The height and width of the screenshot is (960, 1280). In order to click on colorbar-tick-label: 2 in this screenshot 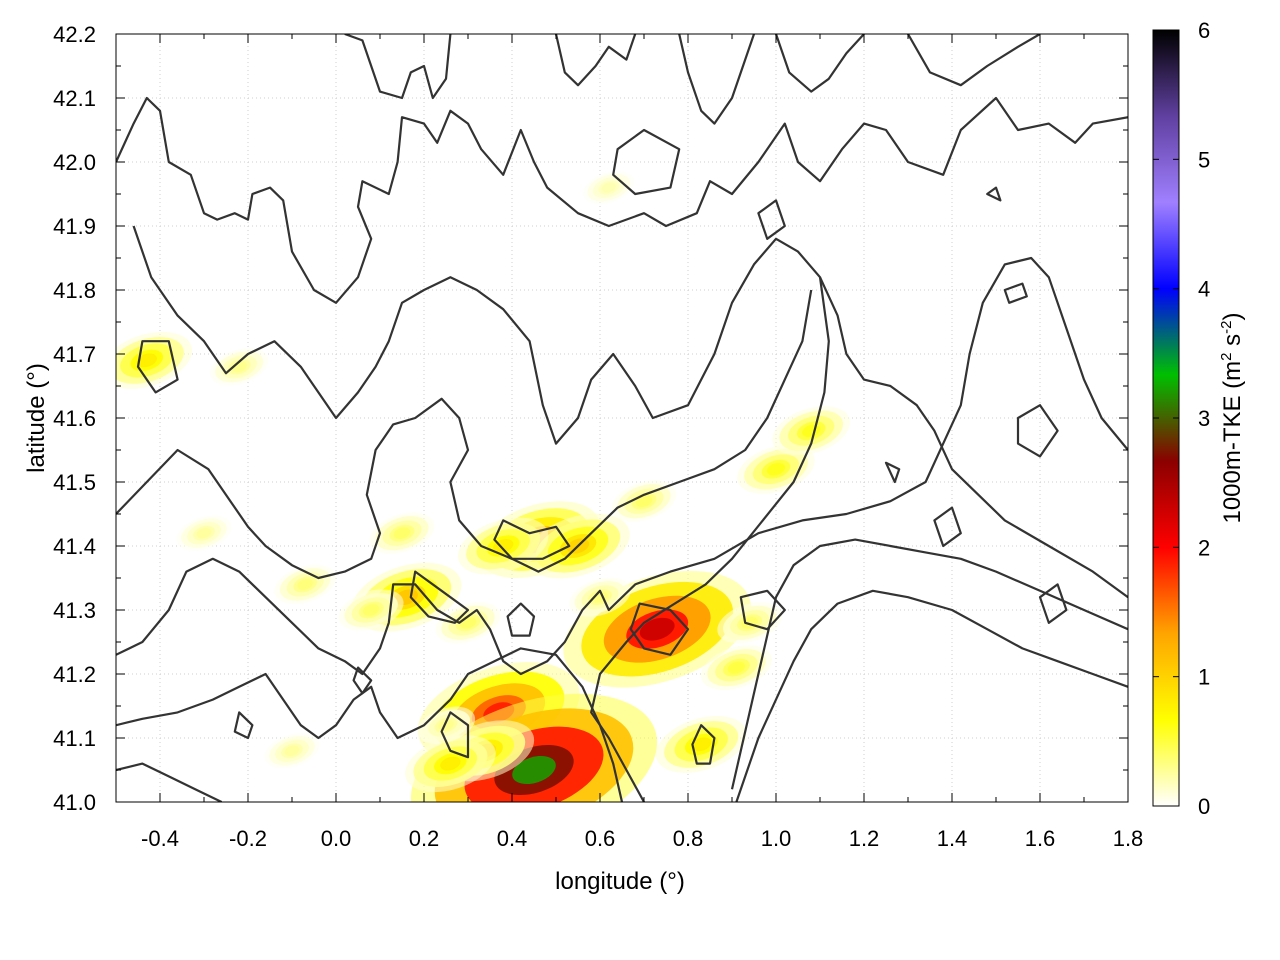, I will do `click(1204, 547)`.